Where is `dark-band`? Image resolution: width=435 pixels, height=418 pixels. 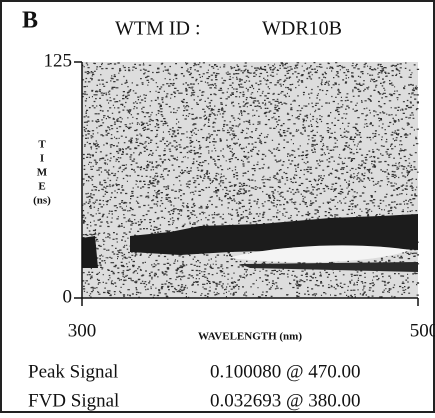
dark-band is located at coordinates (274, 234).